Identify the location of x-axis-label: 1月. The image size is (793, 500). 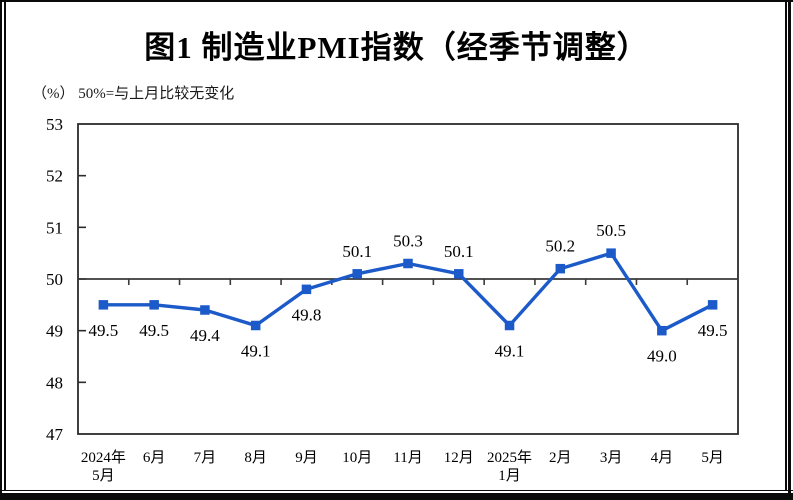
(509, 476).